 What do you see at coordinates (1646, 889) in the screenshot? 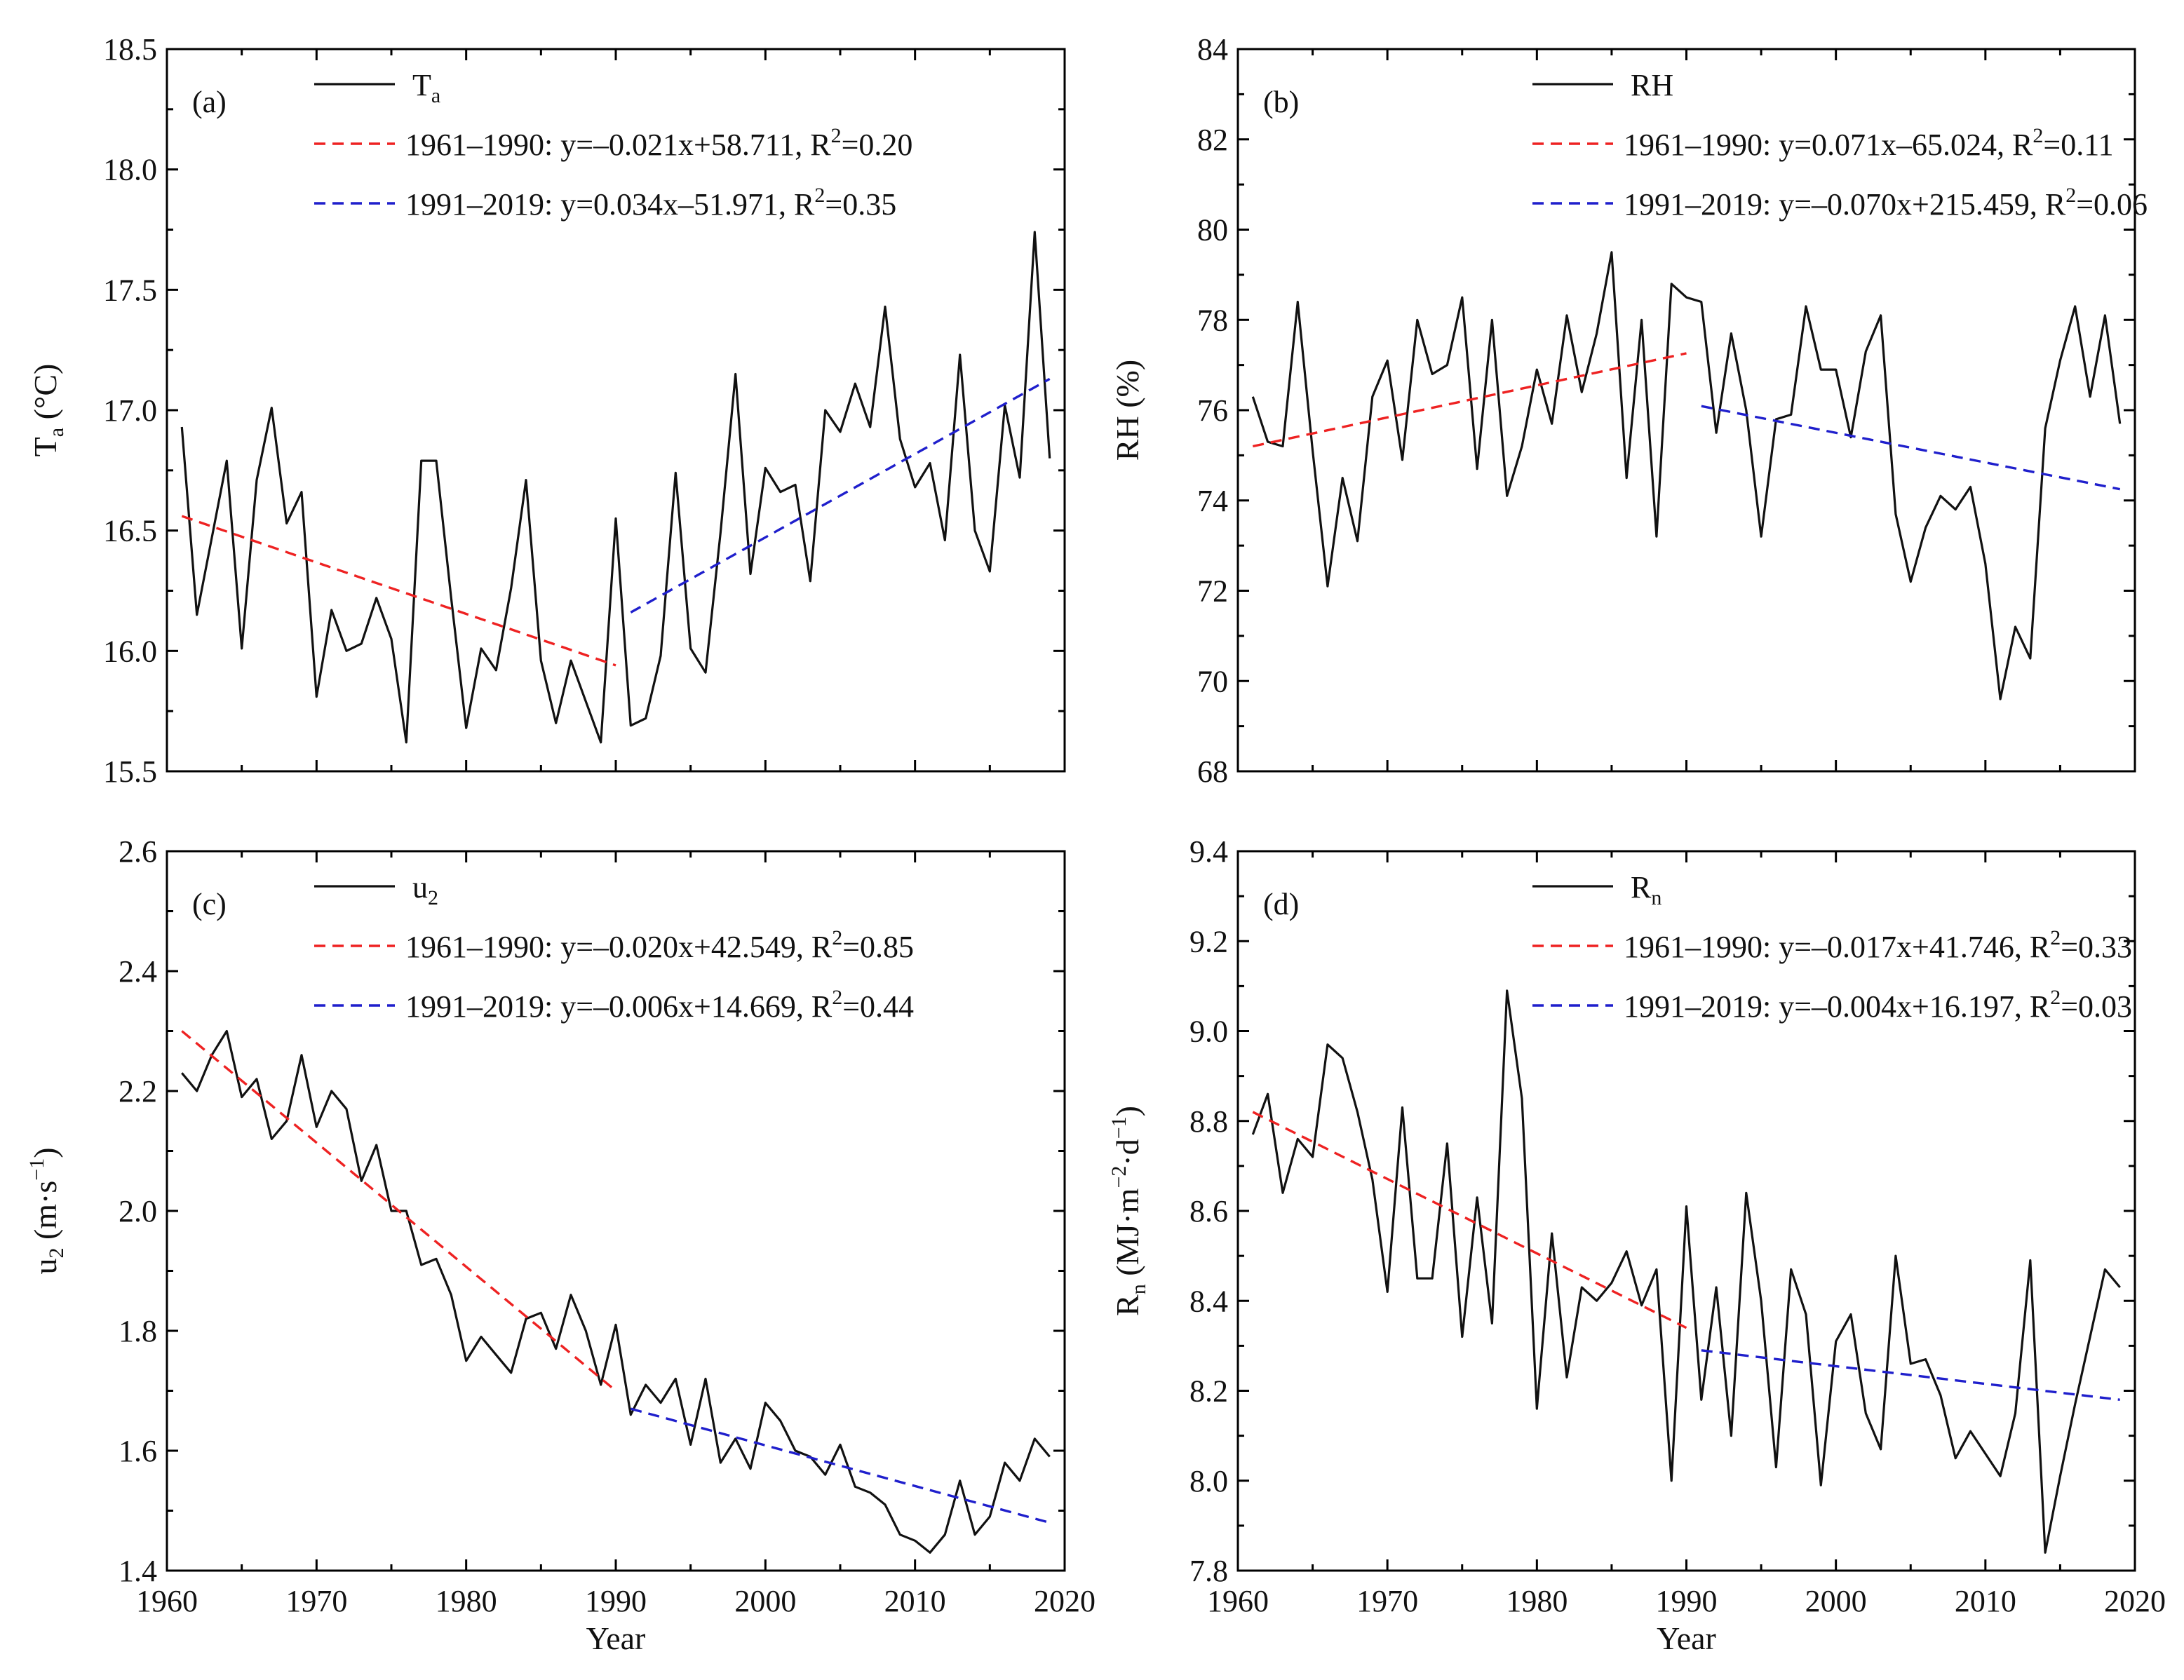
I see `legend-series-label: Rn` at bounding box center [1646, 889].